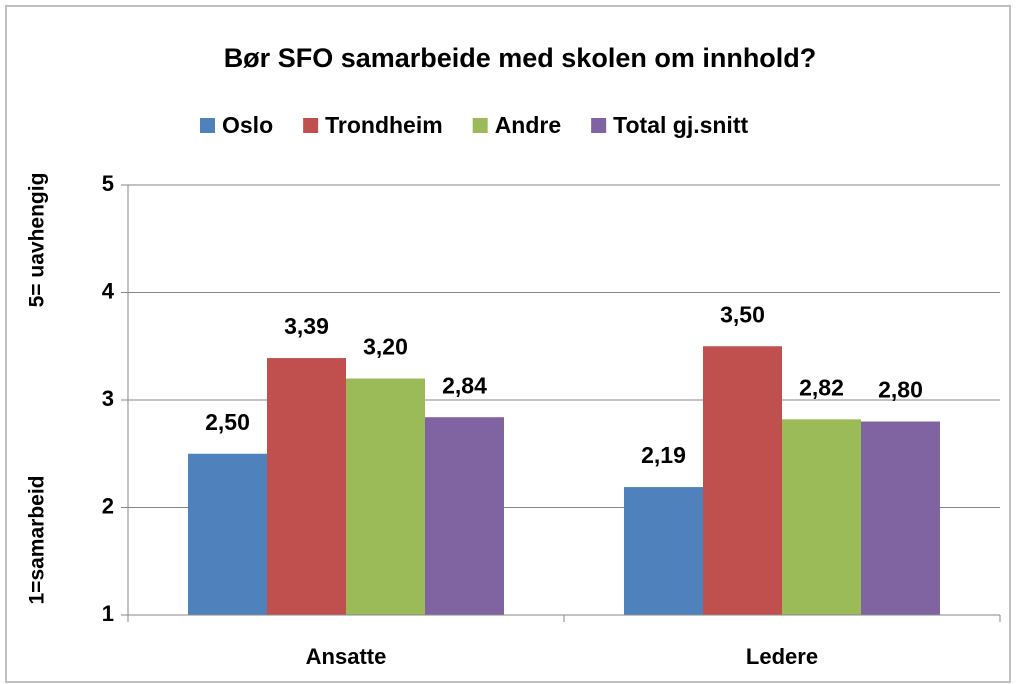 Image resolution: width=1016 pixels, height=684 pixels. What do you see at coordinates (528, 125) in the screenshot?
I see `legend-label: Andre` at bounding box center [528, 125].